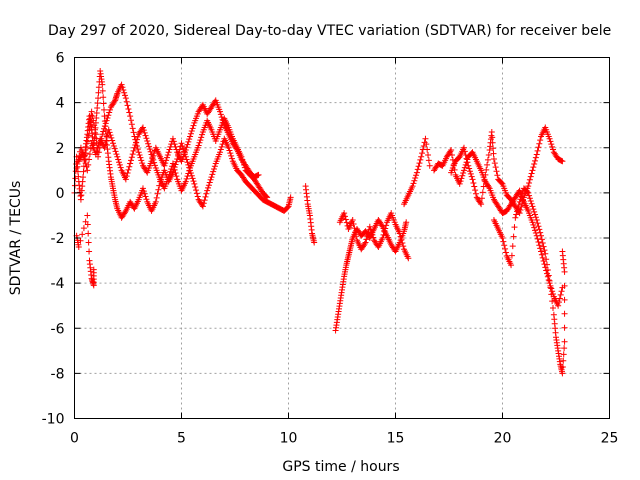 Image resolution: width=640 pixels, height=480 pixels. I want to click on x-axis-label: GPS time / hours, so click(340, 467).